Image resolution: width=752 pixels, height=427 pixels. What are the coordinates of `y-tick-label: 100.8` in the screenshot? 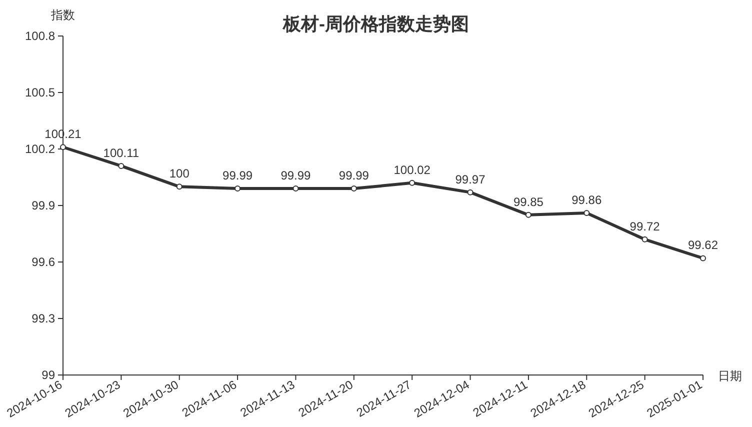 It's located at (40, 36).